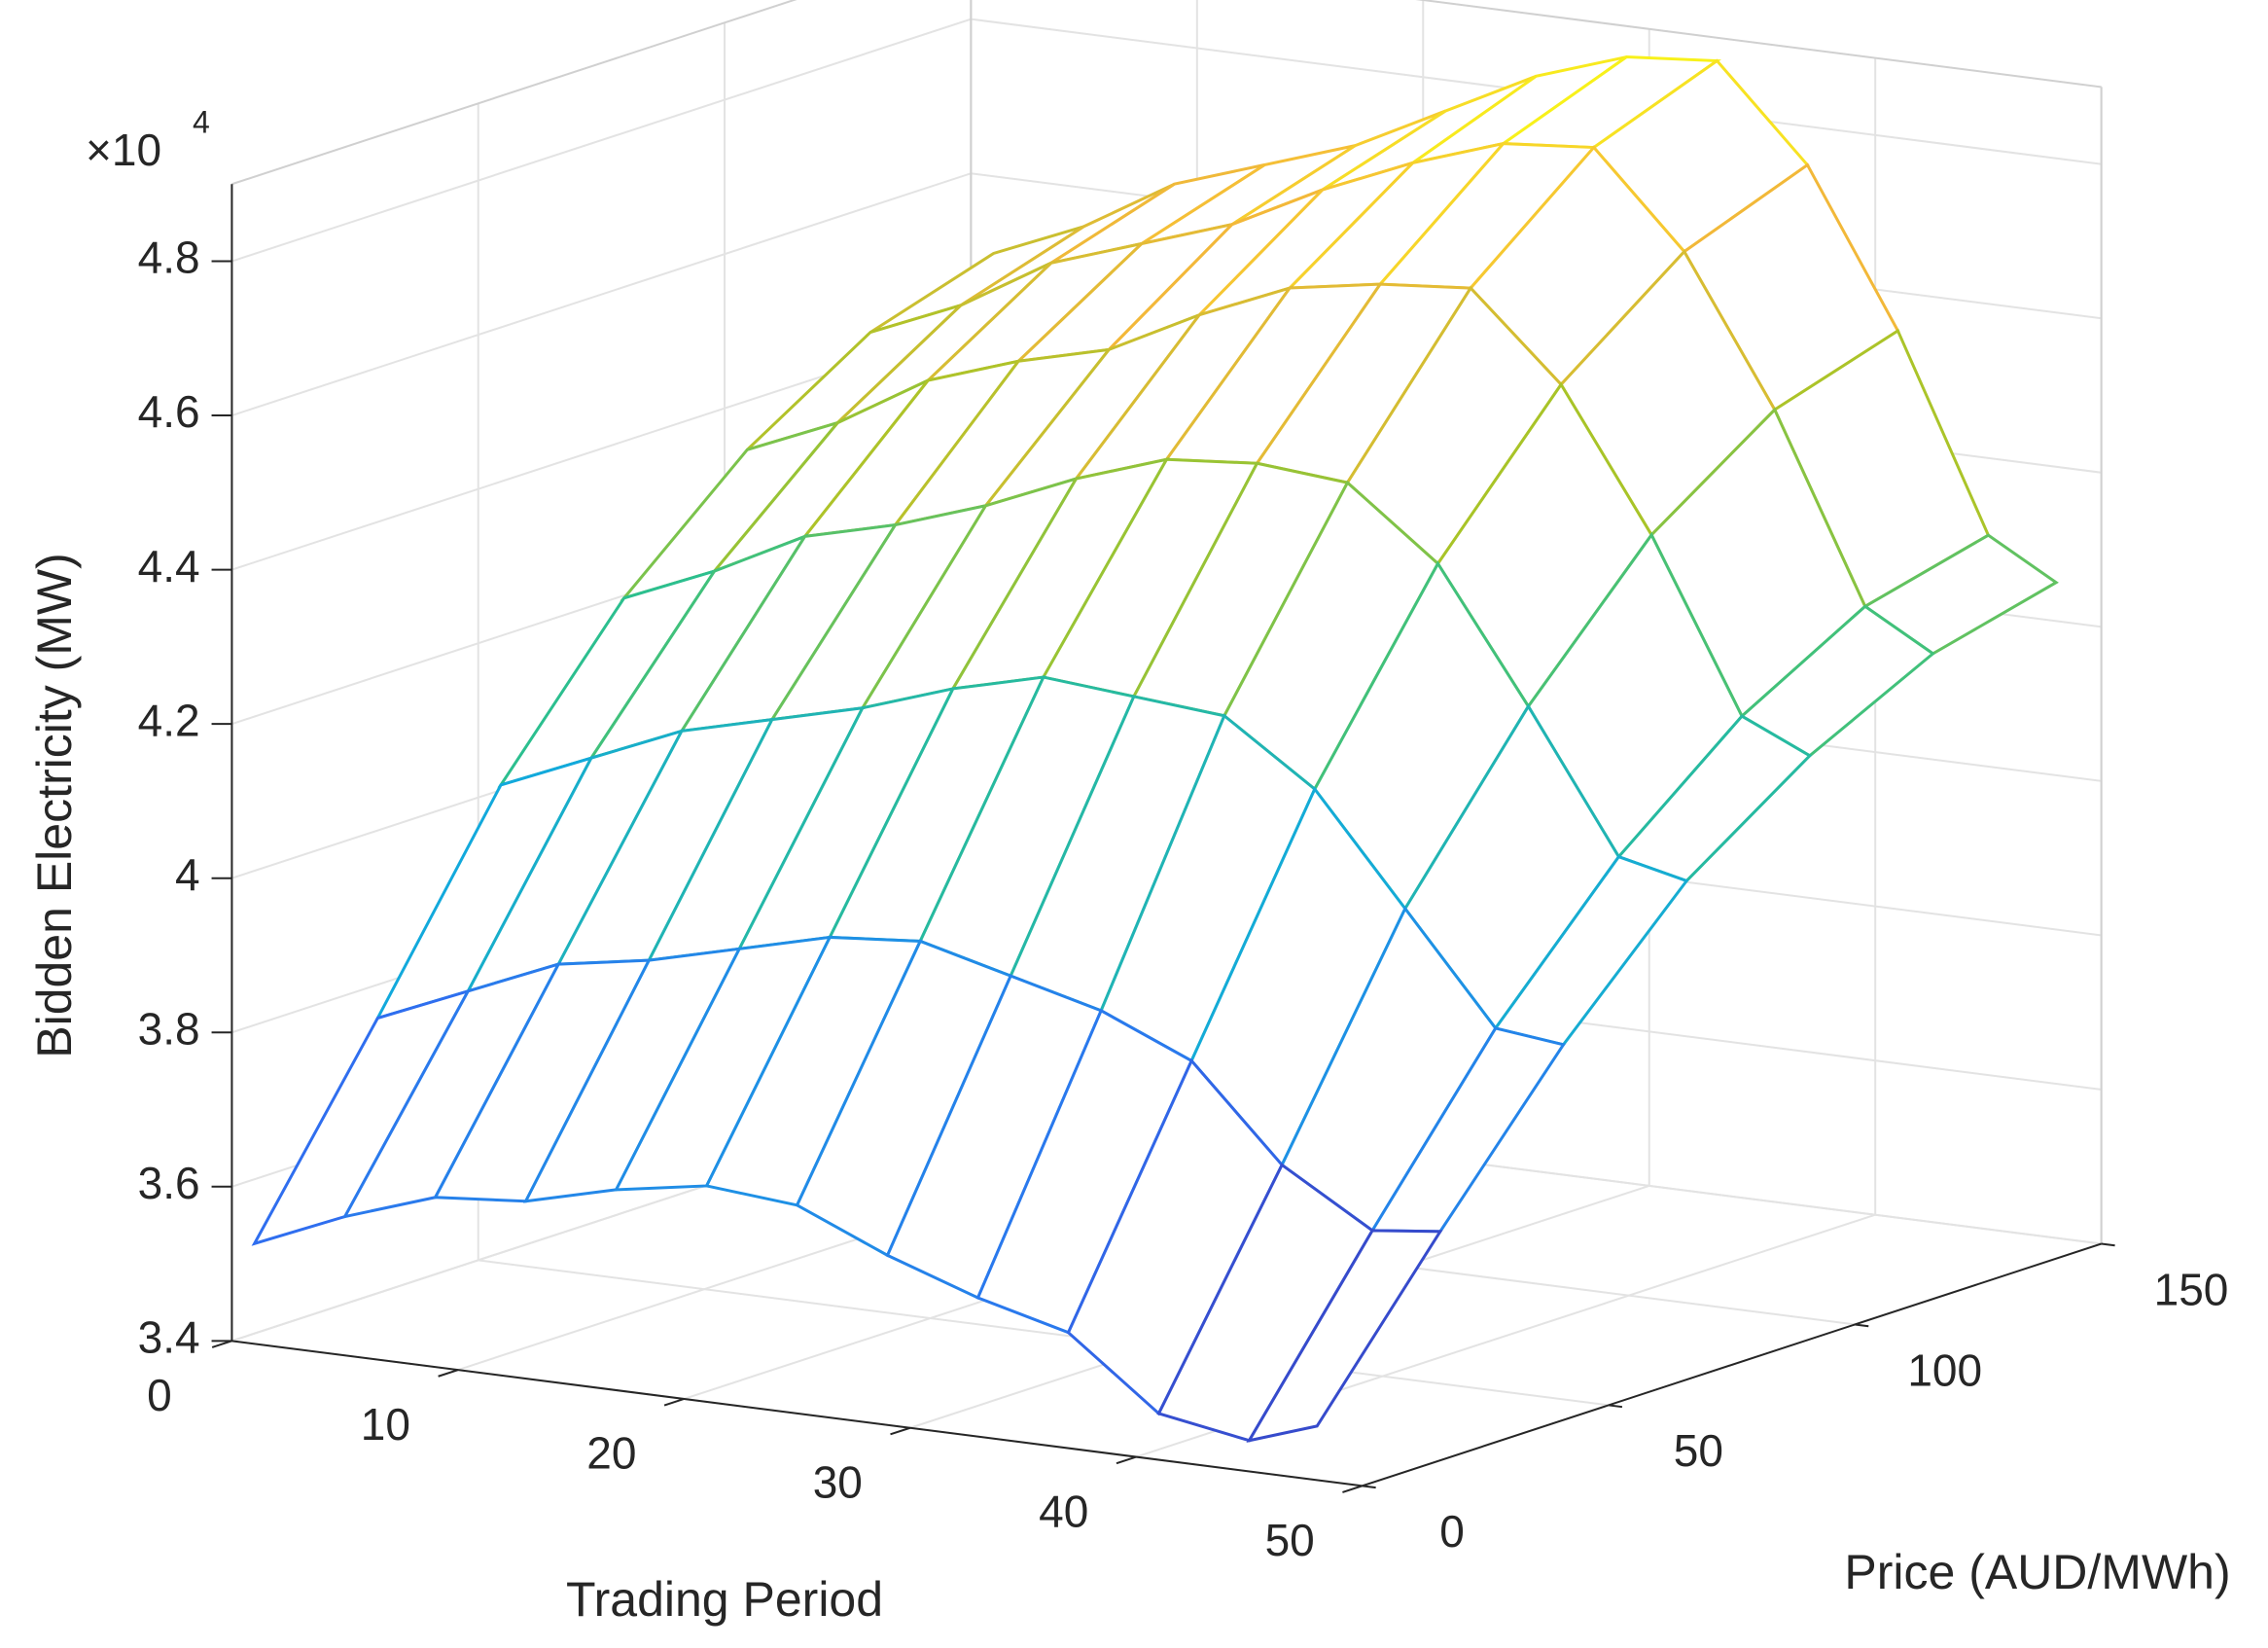 The height and width of the screenshot is (1648, 2268). I want to click on z-axis-label: Bidden Electricity (MW), so click(54, 805).